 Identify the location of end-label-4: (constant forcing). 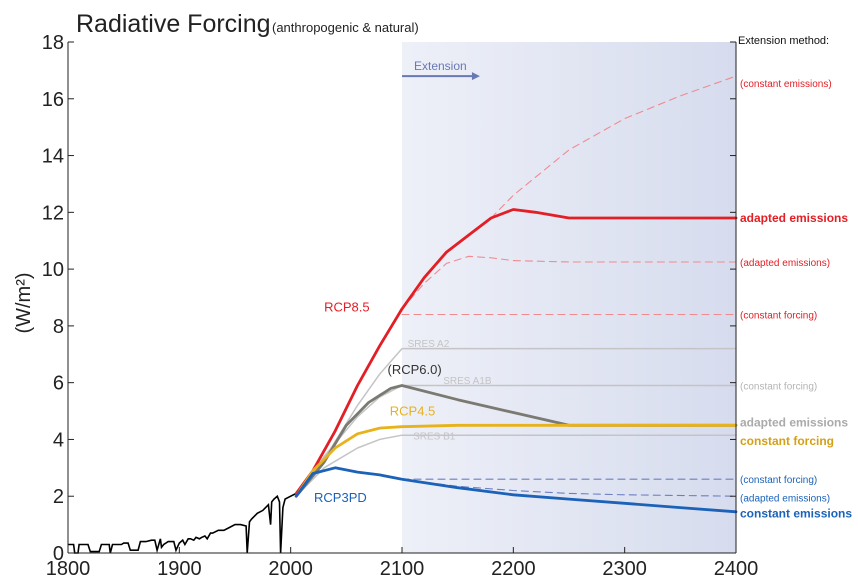
(778, 387).